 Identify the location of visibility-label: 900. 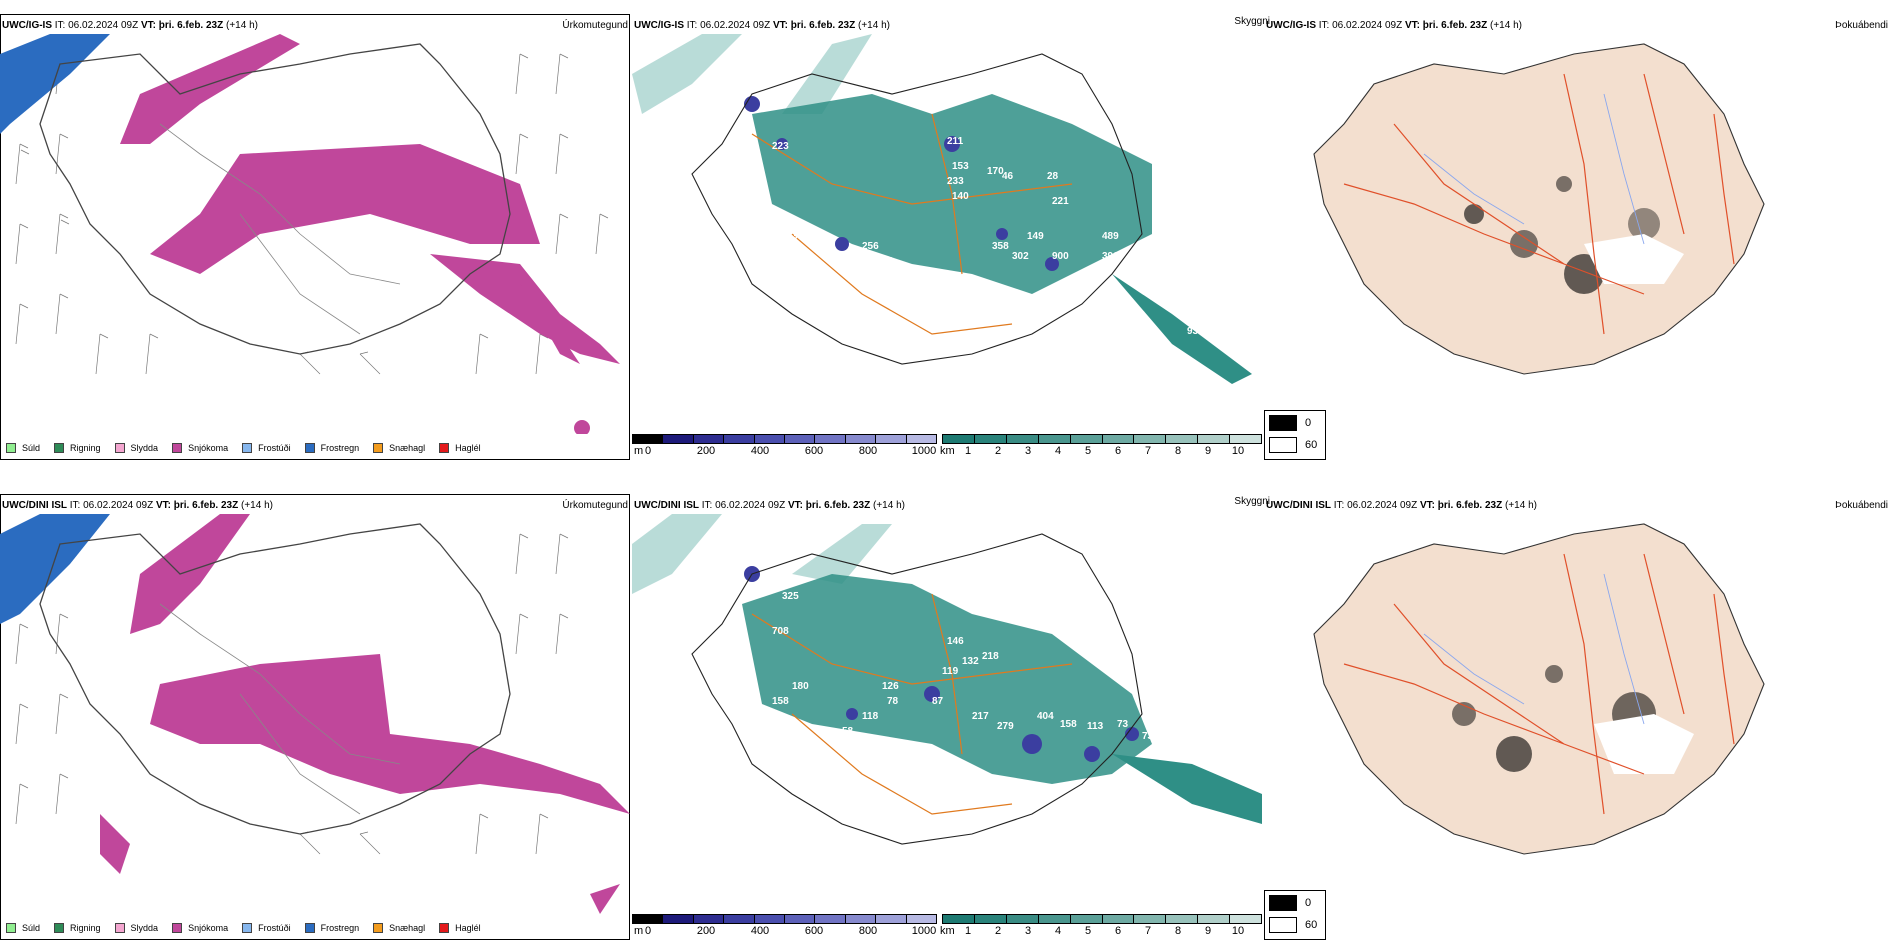
(1060, 256).